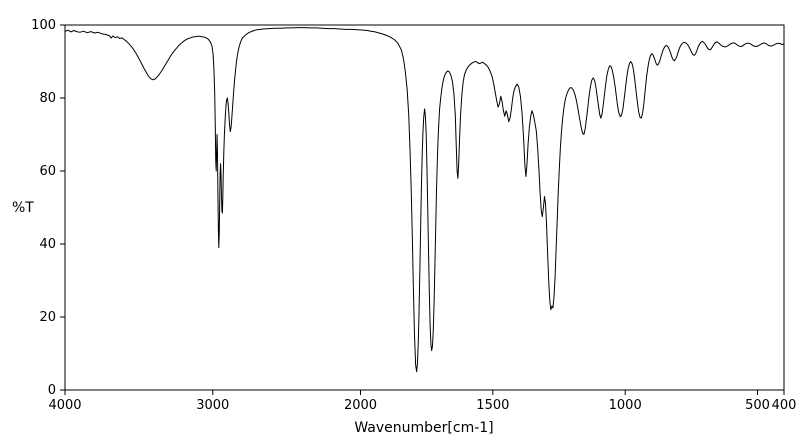  What do you see at coordinates (52, 390) in the screenshot?
I see `y-tick-label: 0` at bounding box center [52, 390].